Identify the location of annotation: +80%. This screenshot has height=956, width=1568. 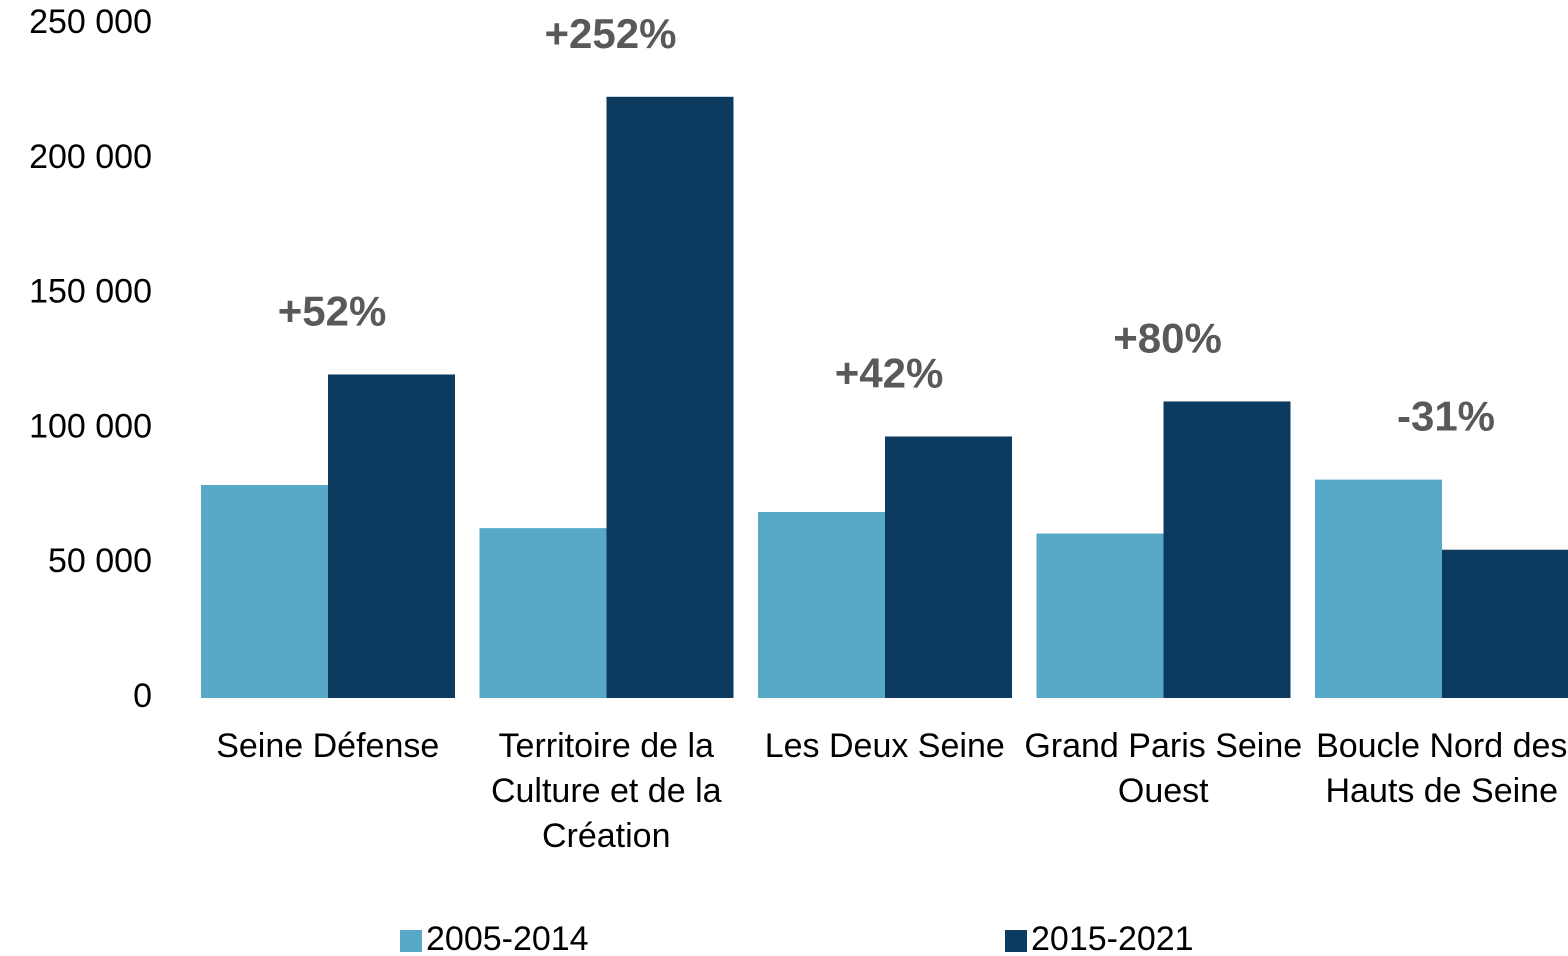
(1167, 338).